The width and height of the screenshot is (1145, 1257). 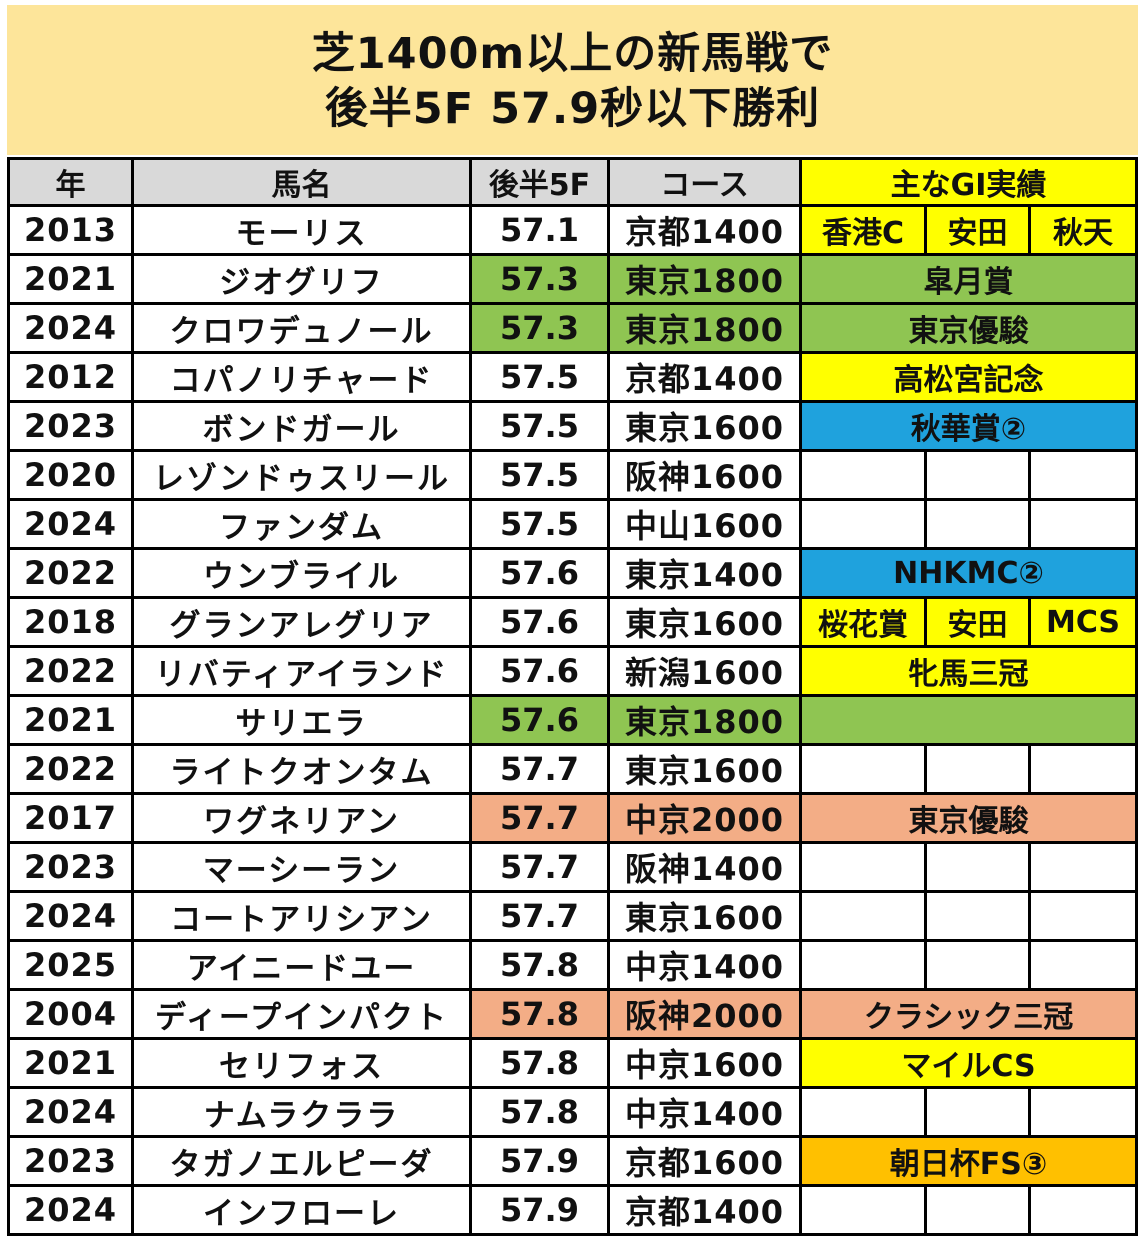 I want to click on header-course: コース, so click(x=704, y=182).